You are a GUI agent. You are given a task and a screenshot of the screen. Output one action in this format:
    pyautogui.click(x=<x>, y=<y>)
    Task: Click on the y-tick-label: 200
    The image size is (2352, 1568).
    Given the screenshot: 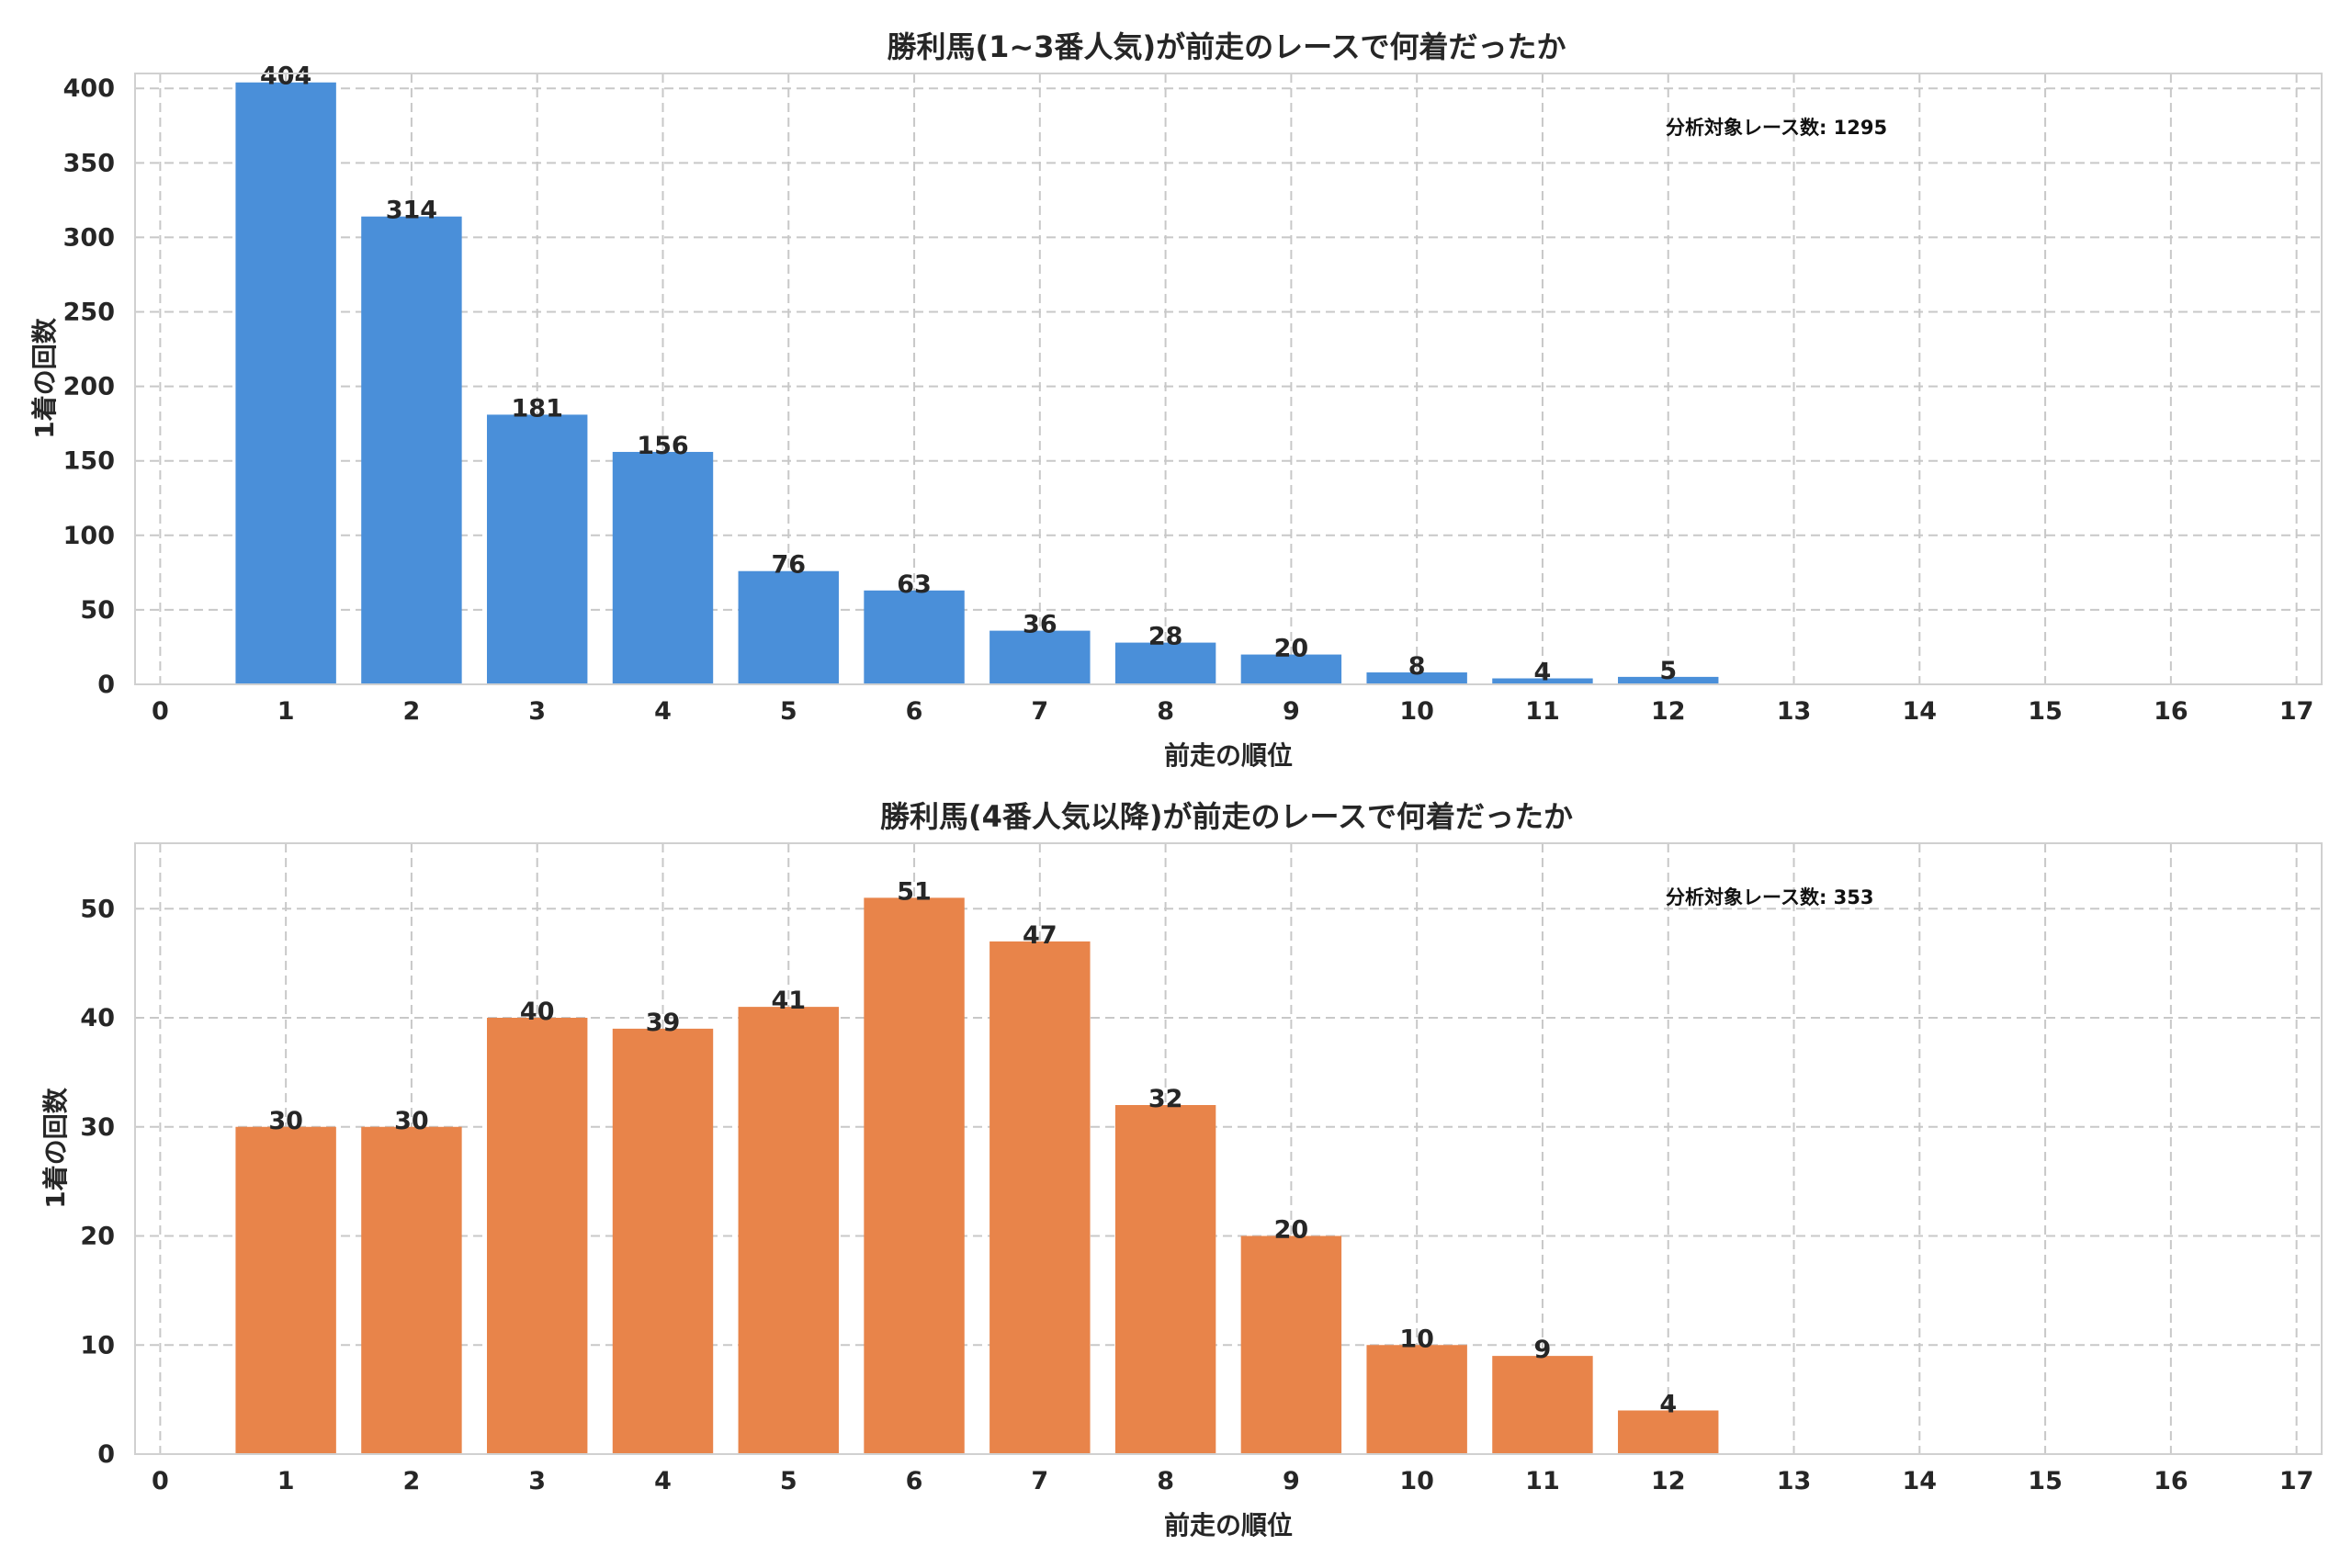 What is the action you would take?
    pyautogui.click(x=89, y=387)
    